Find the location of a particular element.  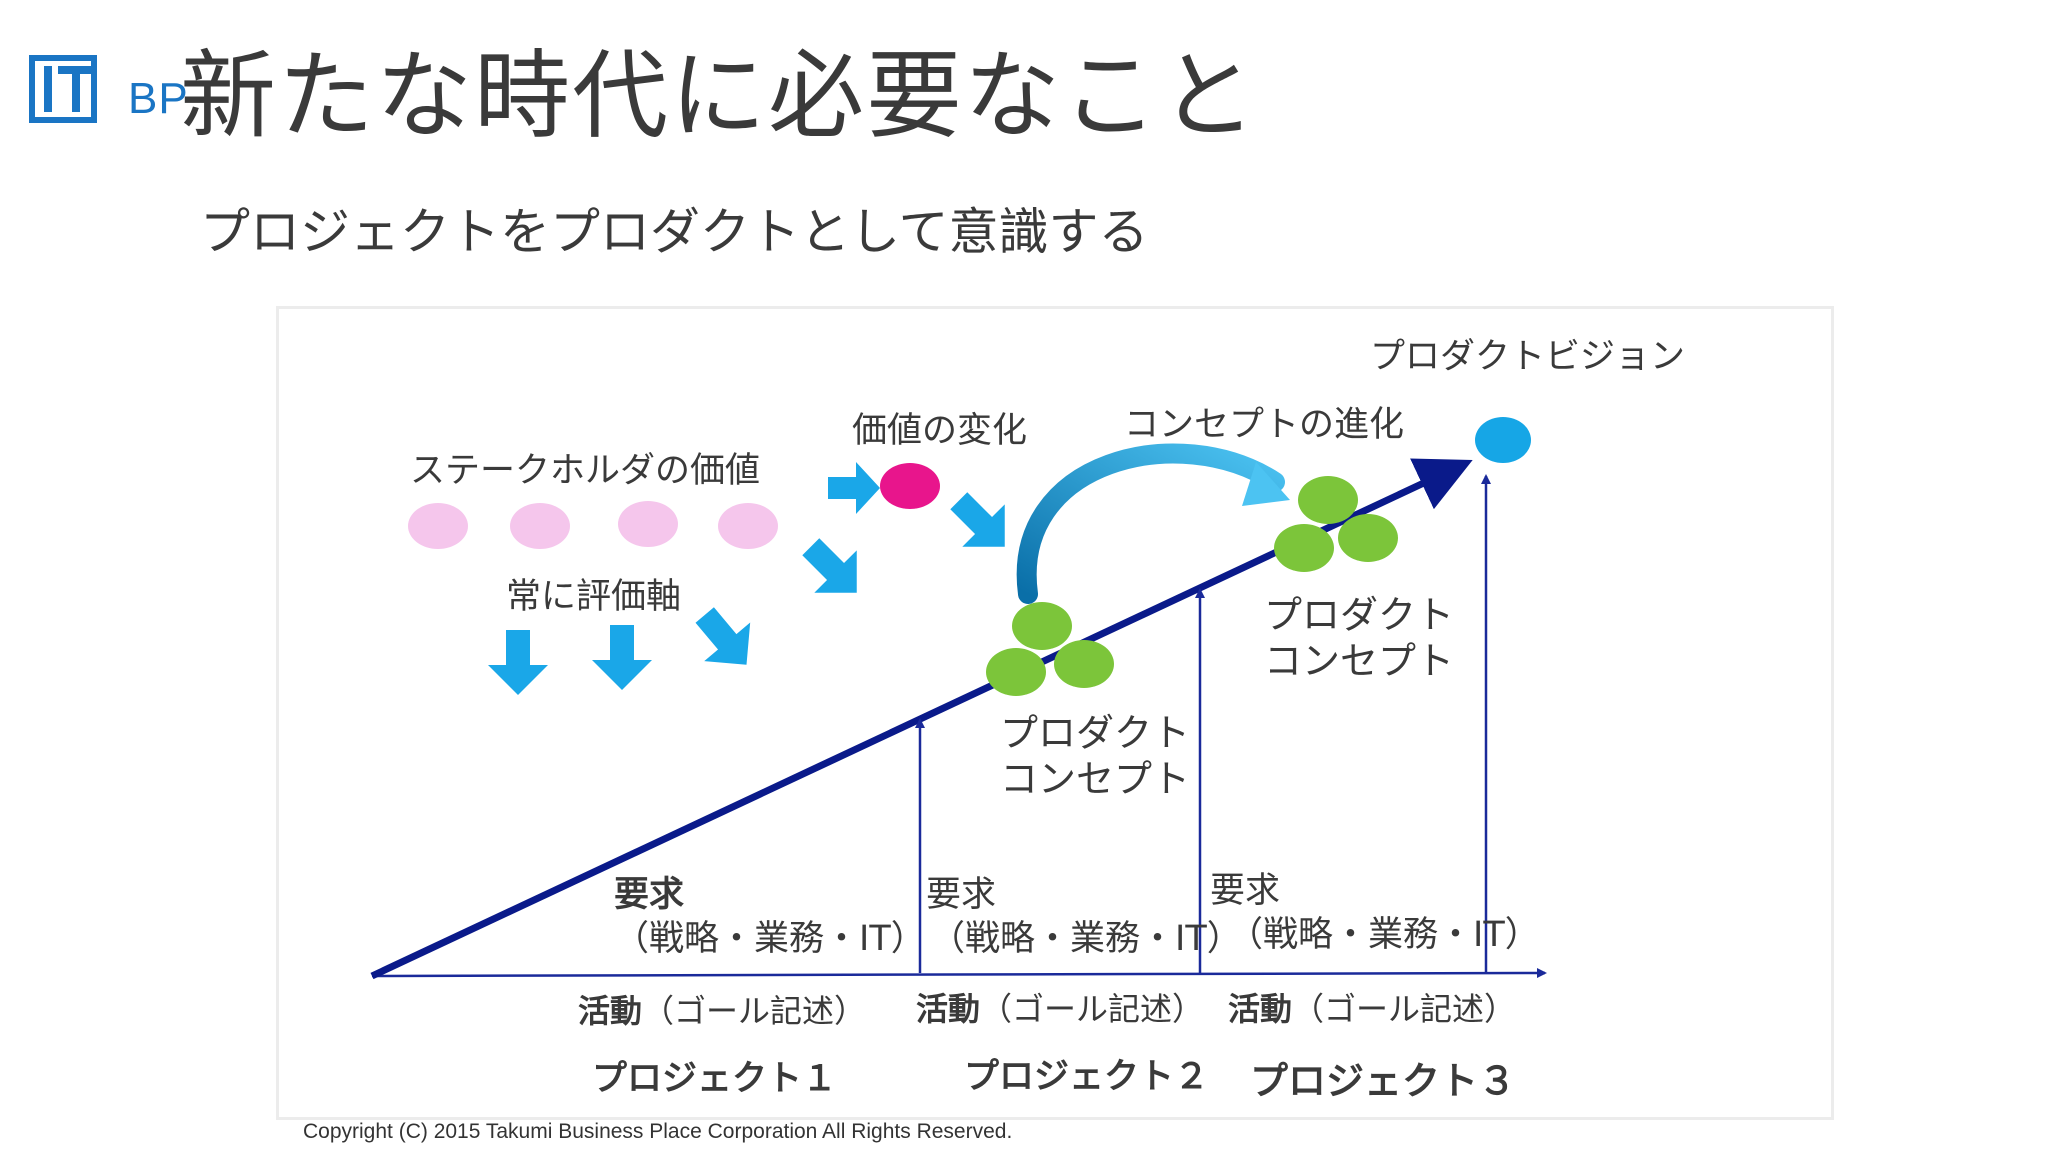

project-label-2: プロジェクト２ is located at coordinates (1087, 1077).